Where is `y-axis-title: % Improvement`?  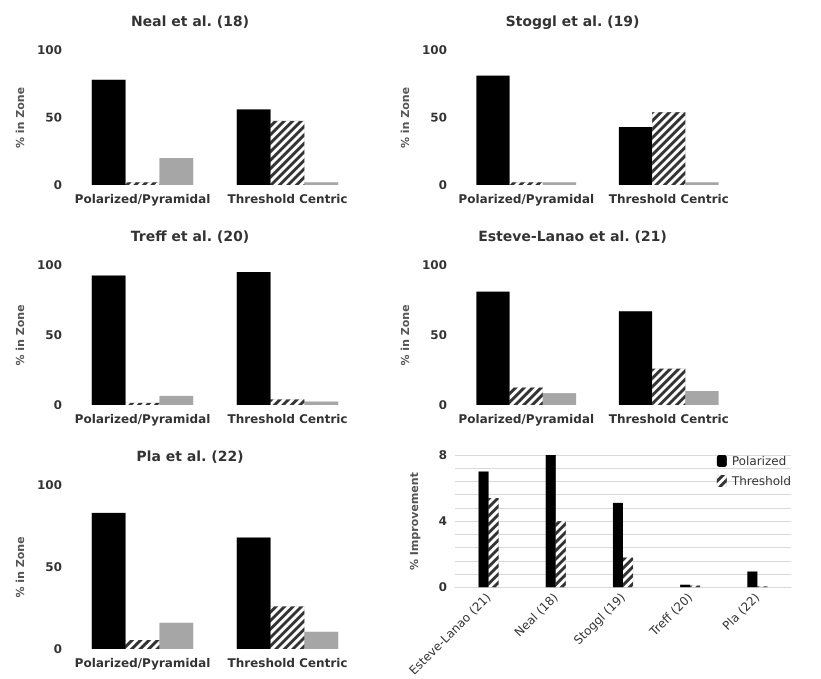 y-axis-title: % Improvement is located at coordinates (414, 521).